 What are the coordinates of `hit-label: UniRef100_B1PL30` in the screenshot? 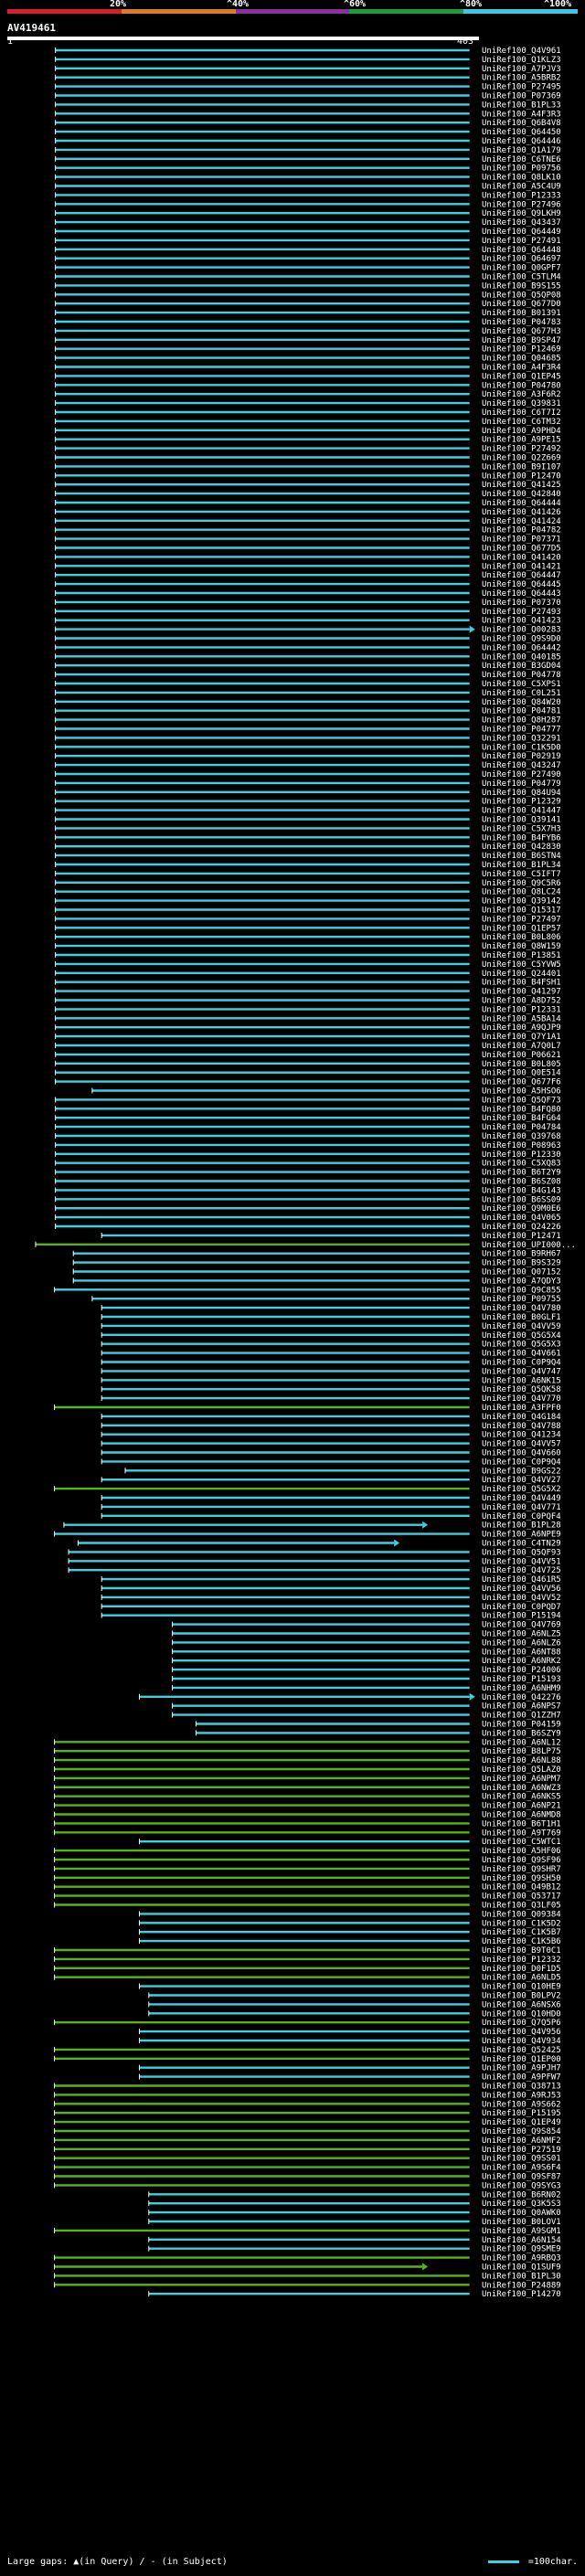 It's located at (521, 2276).